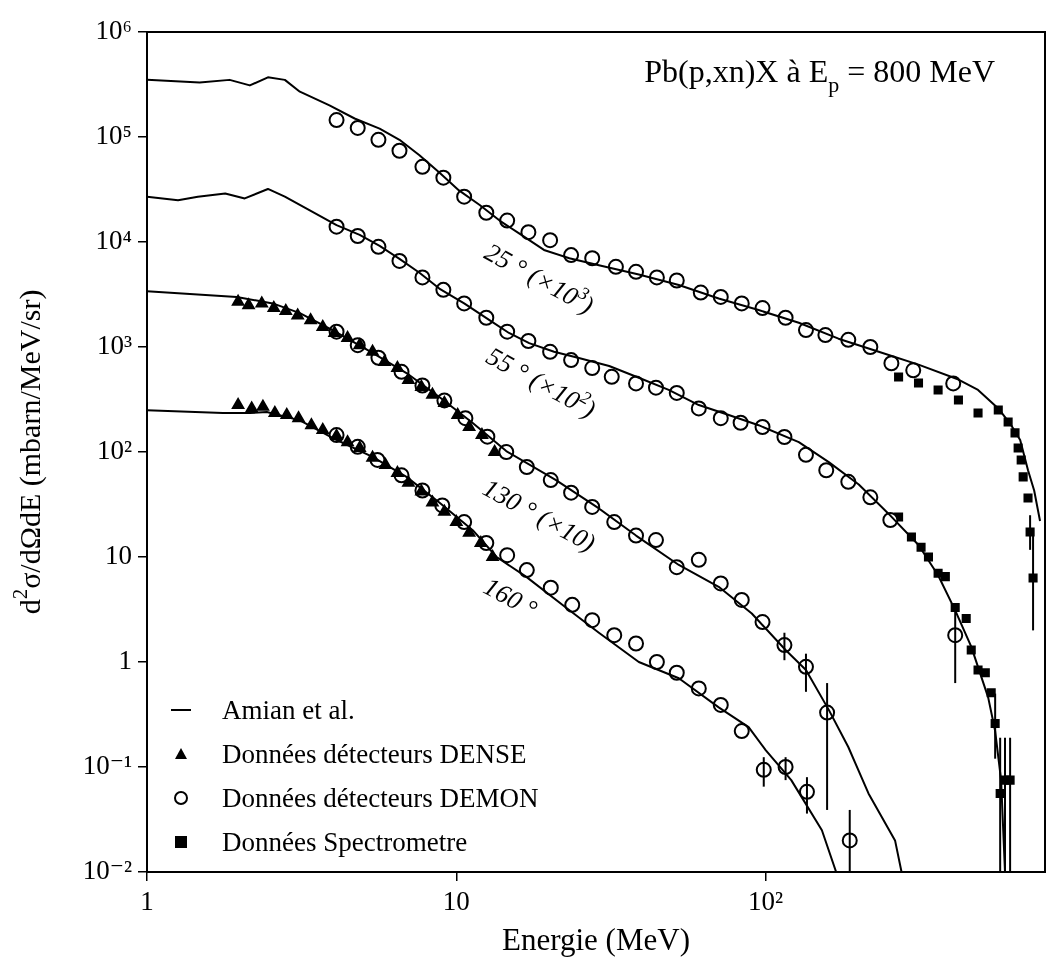 Image resolution: width=1054 pixels, height=964 pixels. I want to click on legend-label: Données Spectrometre, so click(345, 842).